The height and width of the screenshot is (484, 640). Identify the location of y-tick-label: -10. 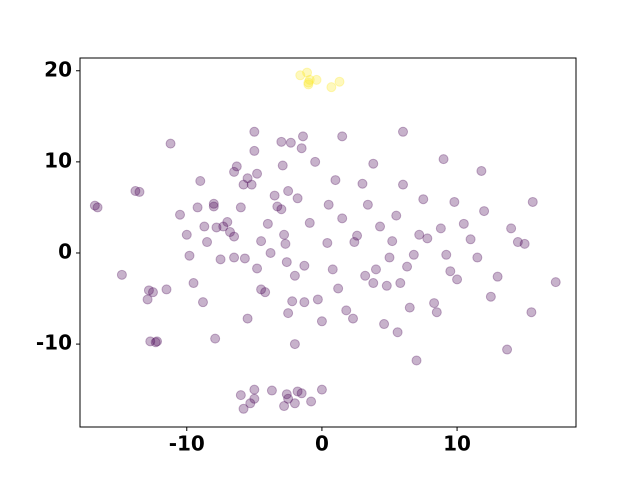
(54, 343).